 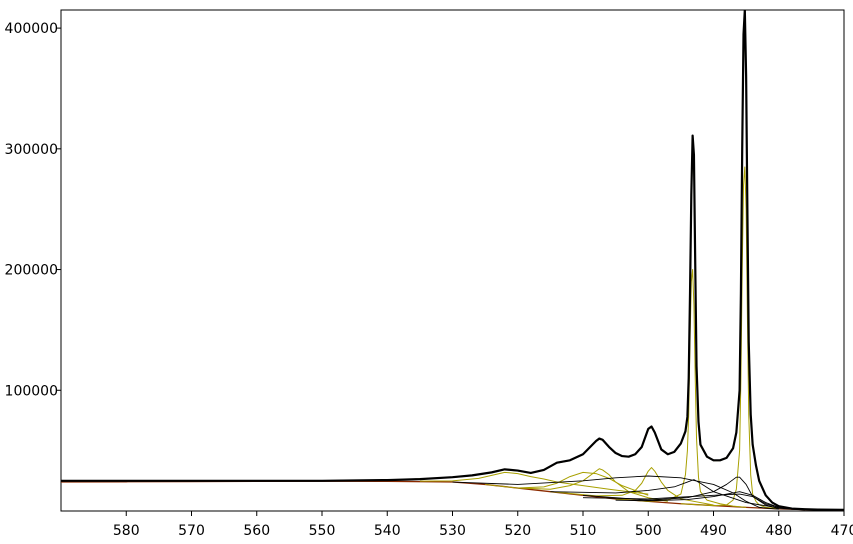 What do you see at coordinates (31, 29) in the screenshot?
I see `y-tick-label: 400000` at bounding box center [31, 29].